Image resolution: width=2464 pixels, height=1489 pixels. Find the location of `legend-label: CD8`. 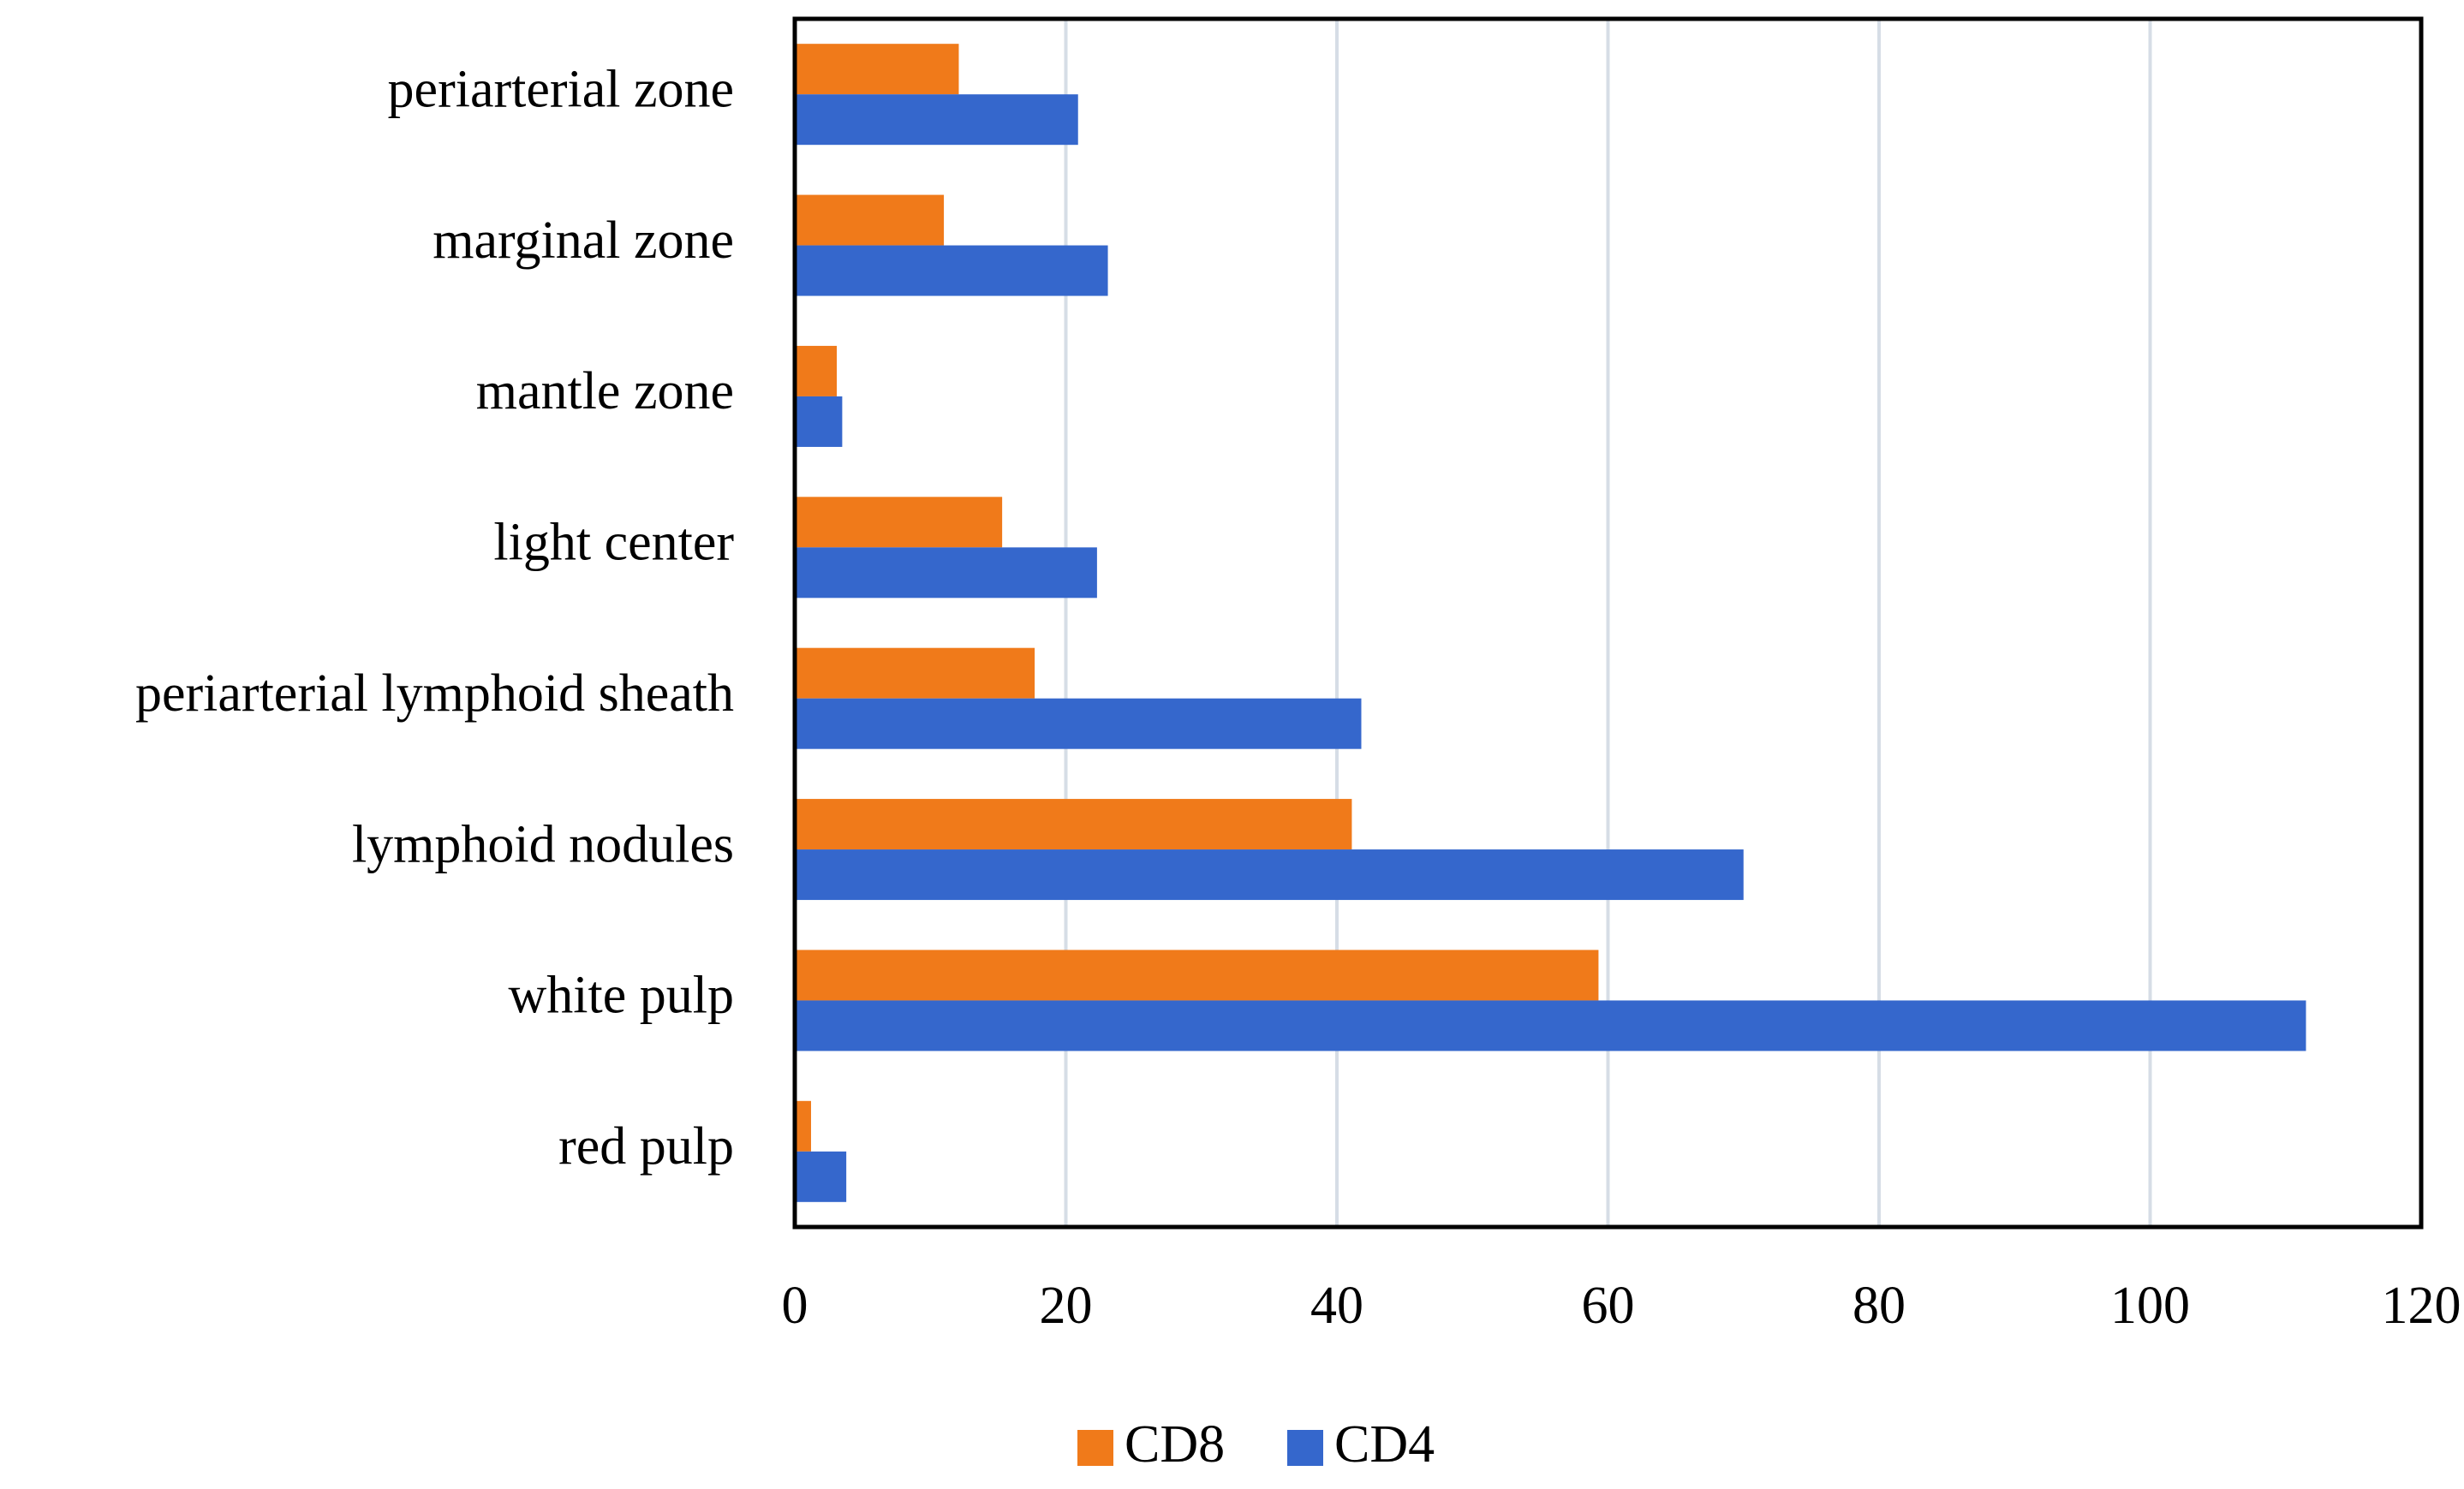

legend-label: CD8 is located at coordinates (1175, 1444).